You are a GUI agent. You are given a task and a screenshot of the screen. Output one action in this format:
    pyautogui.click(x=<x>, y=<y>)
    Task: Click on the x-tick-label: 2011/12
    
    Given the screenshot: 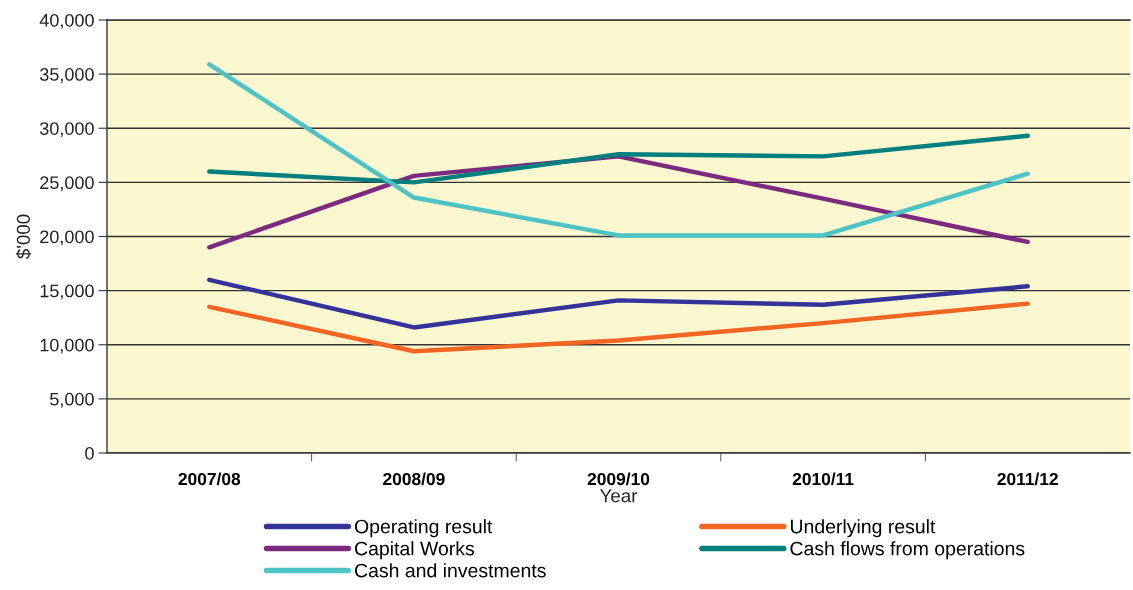 What is the action you would take?
    pyautogui.click(x=1027, y=479)
    